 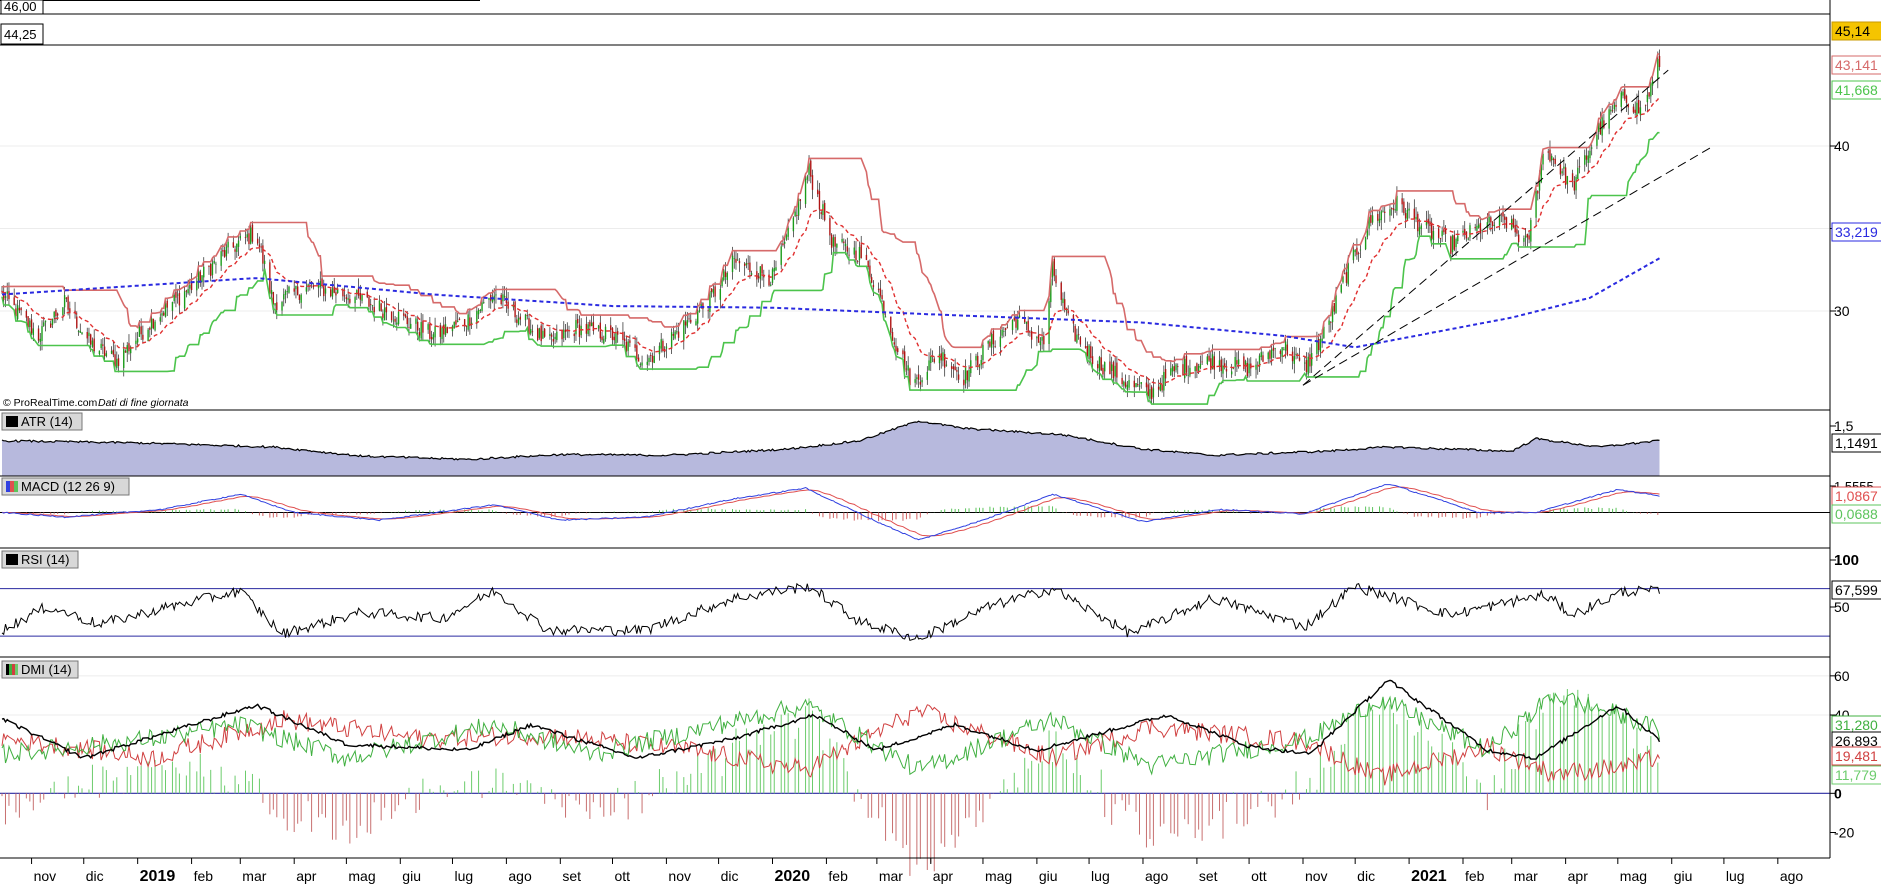 I want to click on moving-average-slow, so click(x=831, y=303).